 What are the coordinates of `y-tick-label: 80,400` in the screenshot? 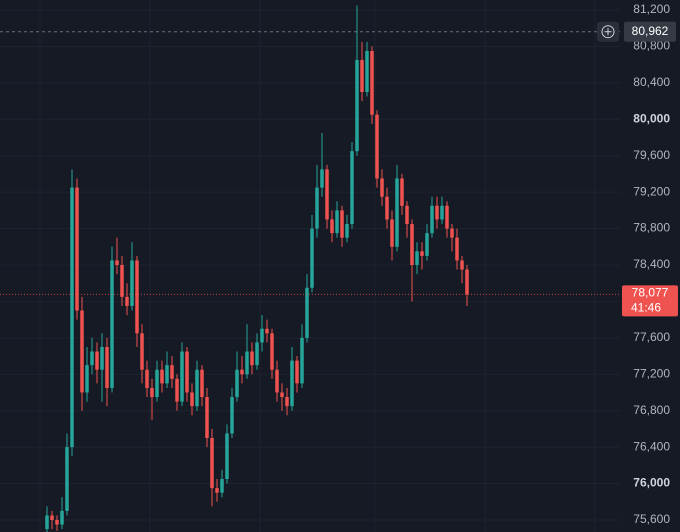 It's located at (651, 82).